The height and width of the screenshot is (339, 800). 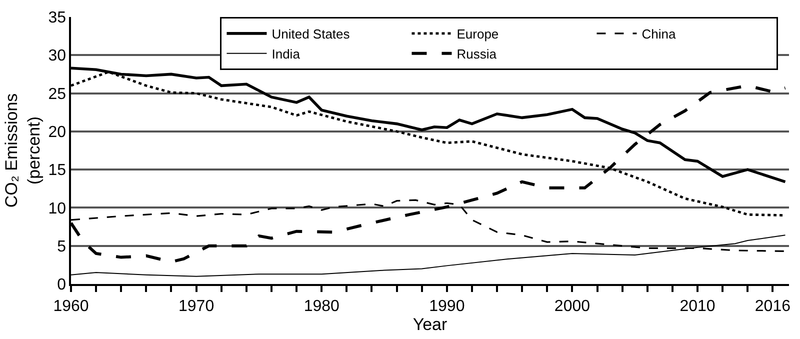 What do you see at coordinates (61, 285) in the screenshot?
I see `y-tick-label: 0` at bounding box center [61, 285].